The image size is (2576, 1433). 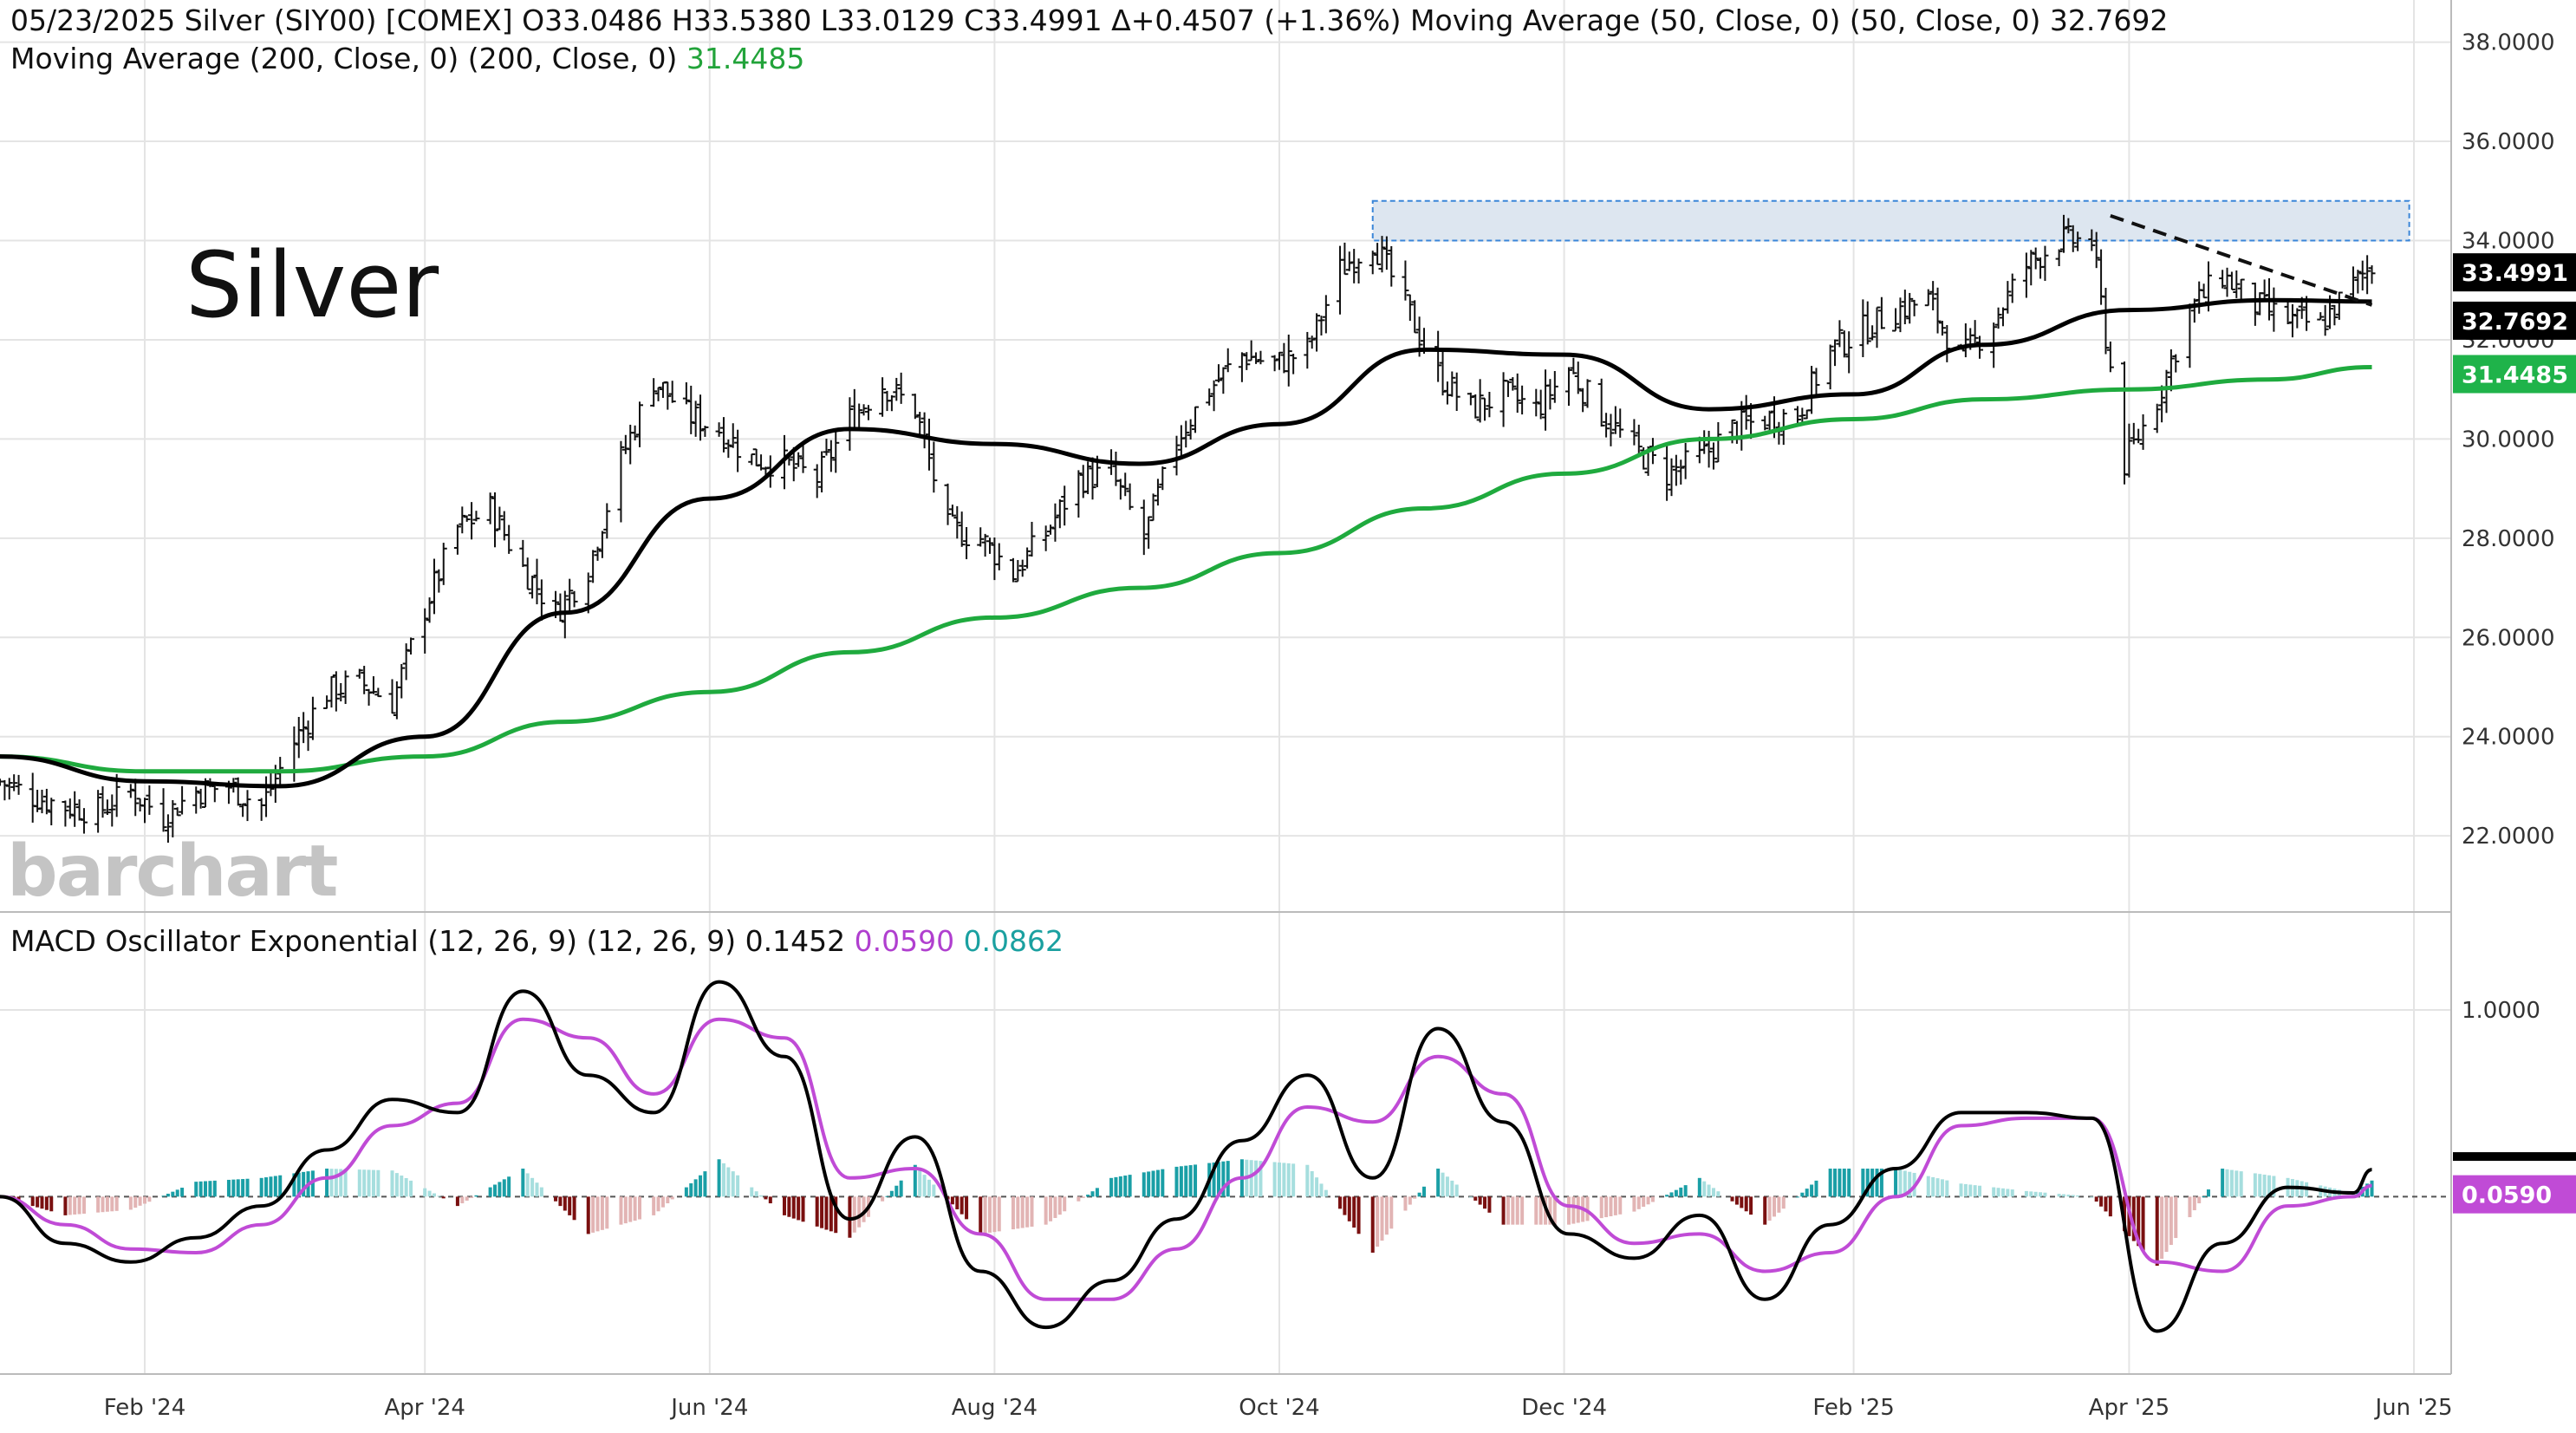 I want to click on trendline-dashed, so click(x=2241, y=260).